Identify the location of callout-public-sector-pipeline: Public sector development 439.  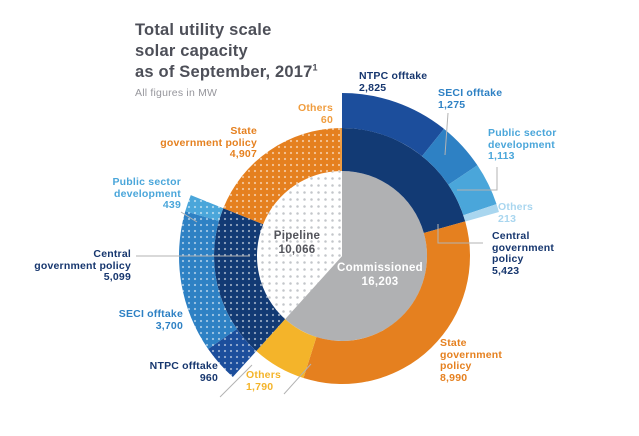
(146, 193).